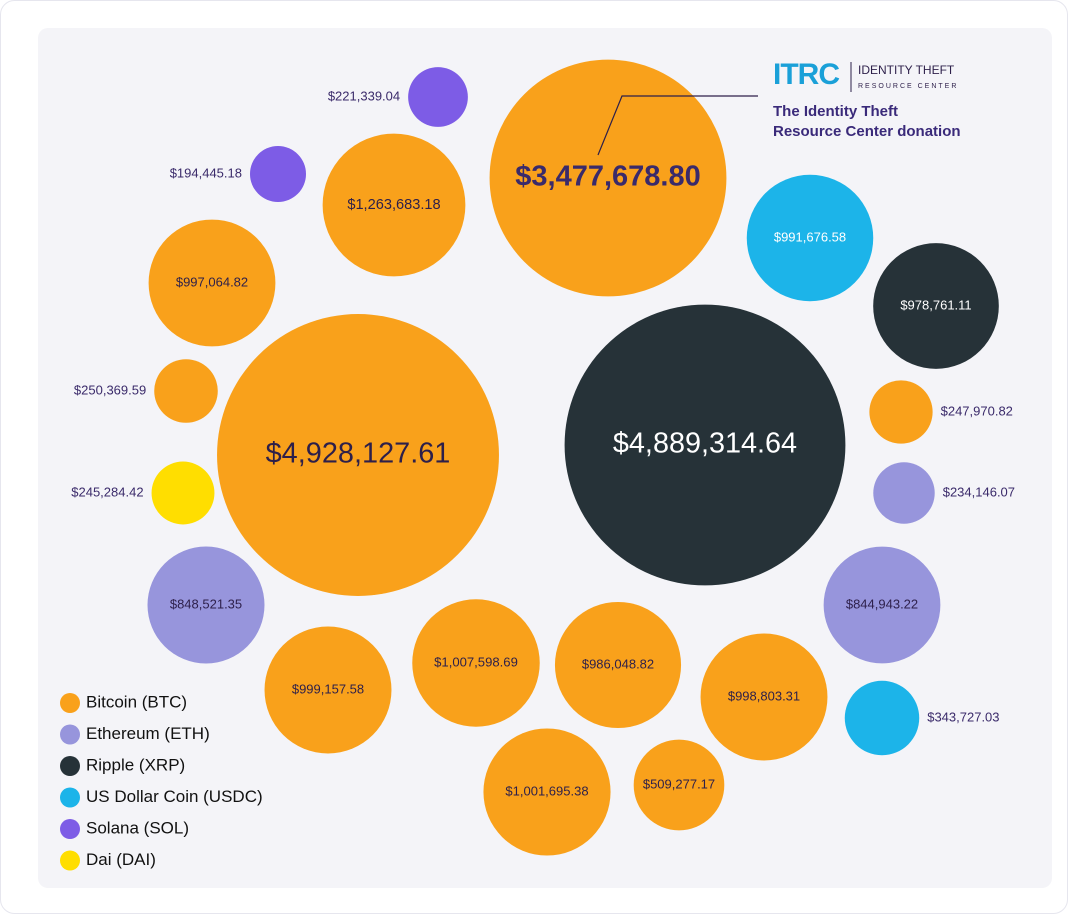  Describe the element at coordinates (136, 701) in the screenshot. I see `legend-label: Bitcoin (BTC)` at that location.